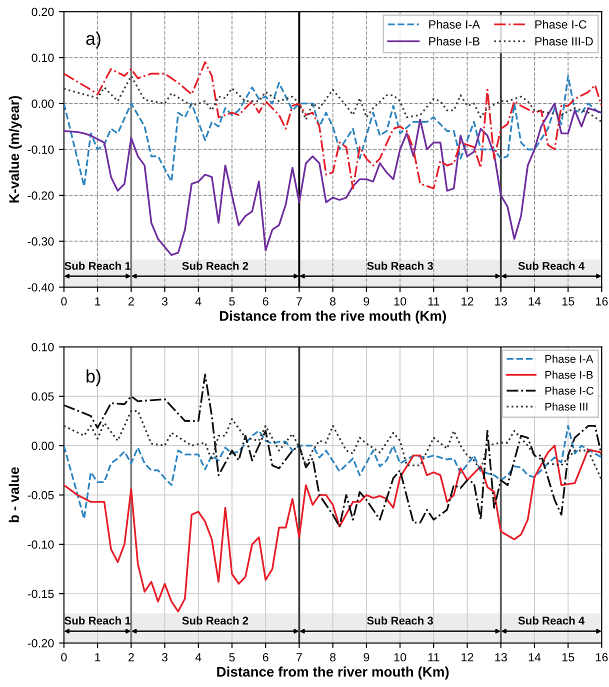 This screenshot has width=609, height=687. I want to click on y-axis-title: b - value, so click(14, 494).